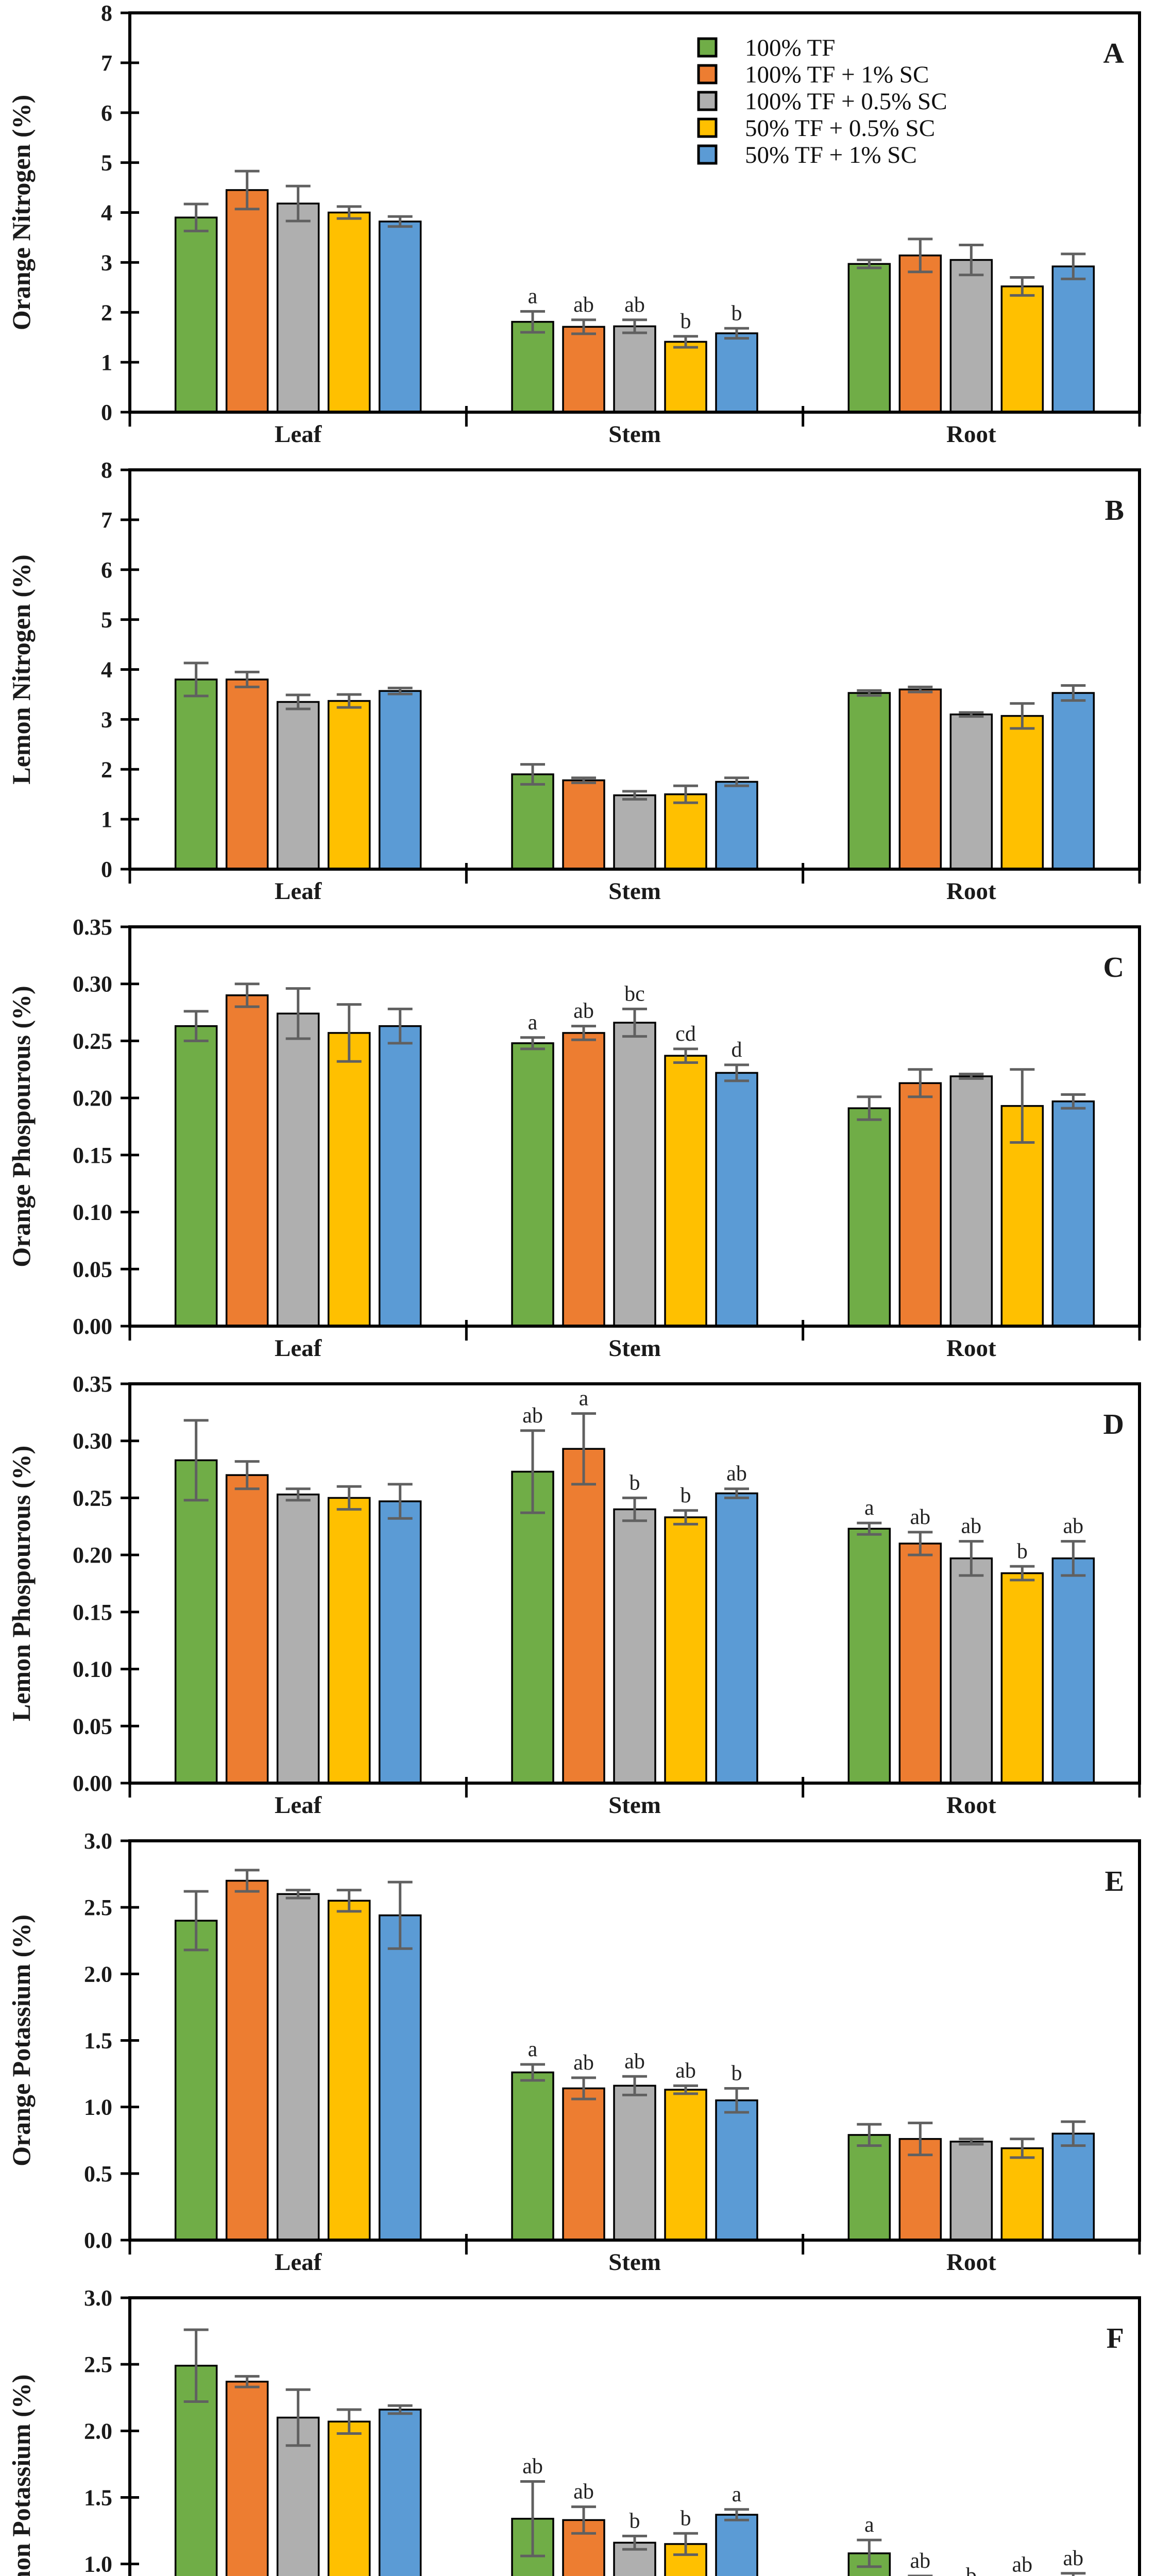  What do you see at coordinates (106, 769) in the screenshot?
I see `y-tick-label: 2` at bounding box center [106, 769].